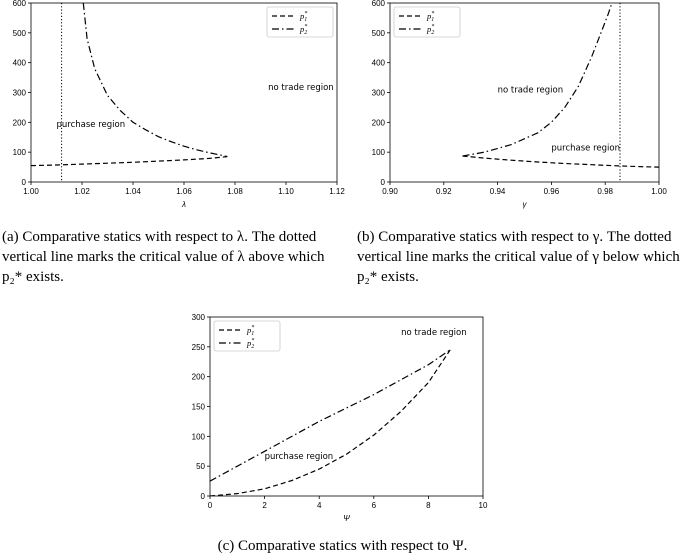 The height and width of the screenshot is (557, 685). What do you see at coordinates (210, 505) in the screenshot?
I see `x-tick-label: 0` at bounding box center [210, 505].